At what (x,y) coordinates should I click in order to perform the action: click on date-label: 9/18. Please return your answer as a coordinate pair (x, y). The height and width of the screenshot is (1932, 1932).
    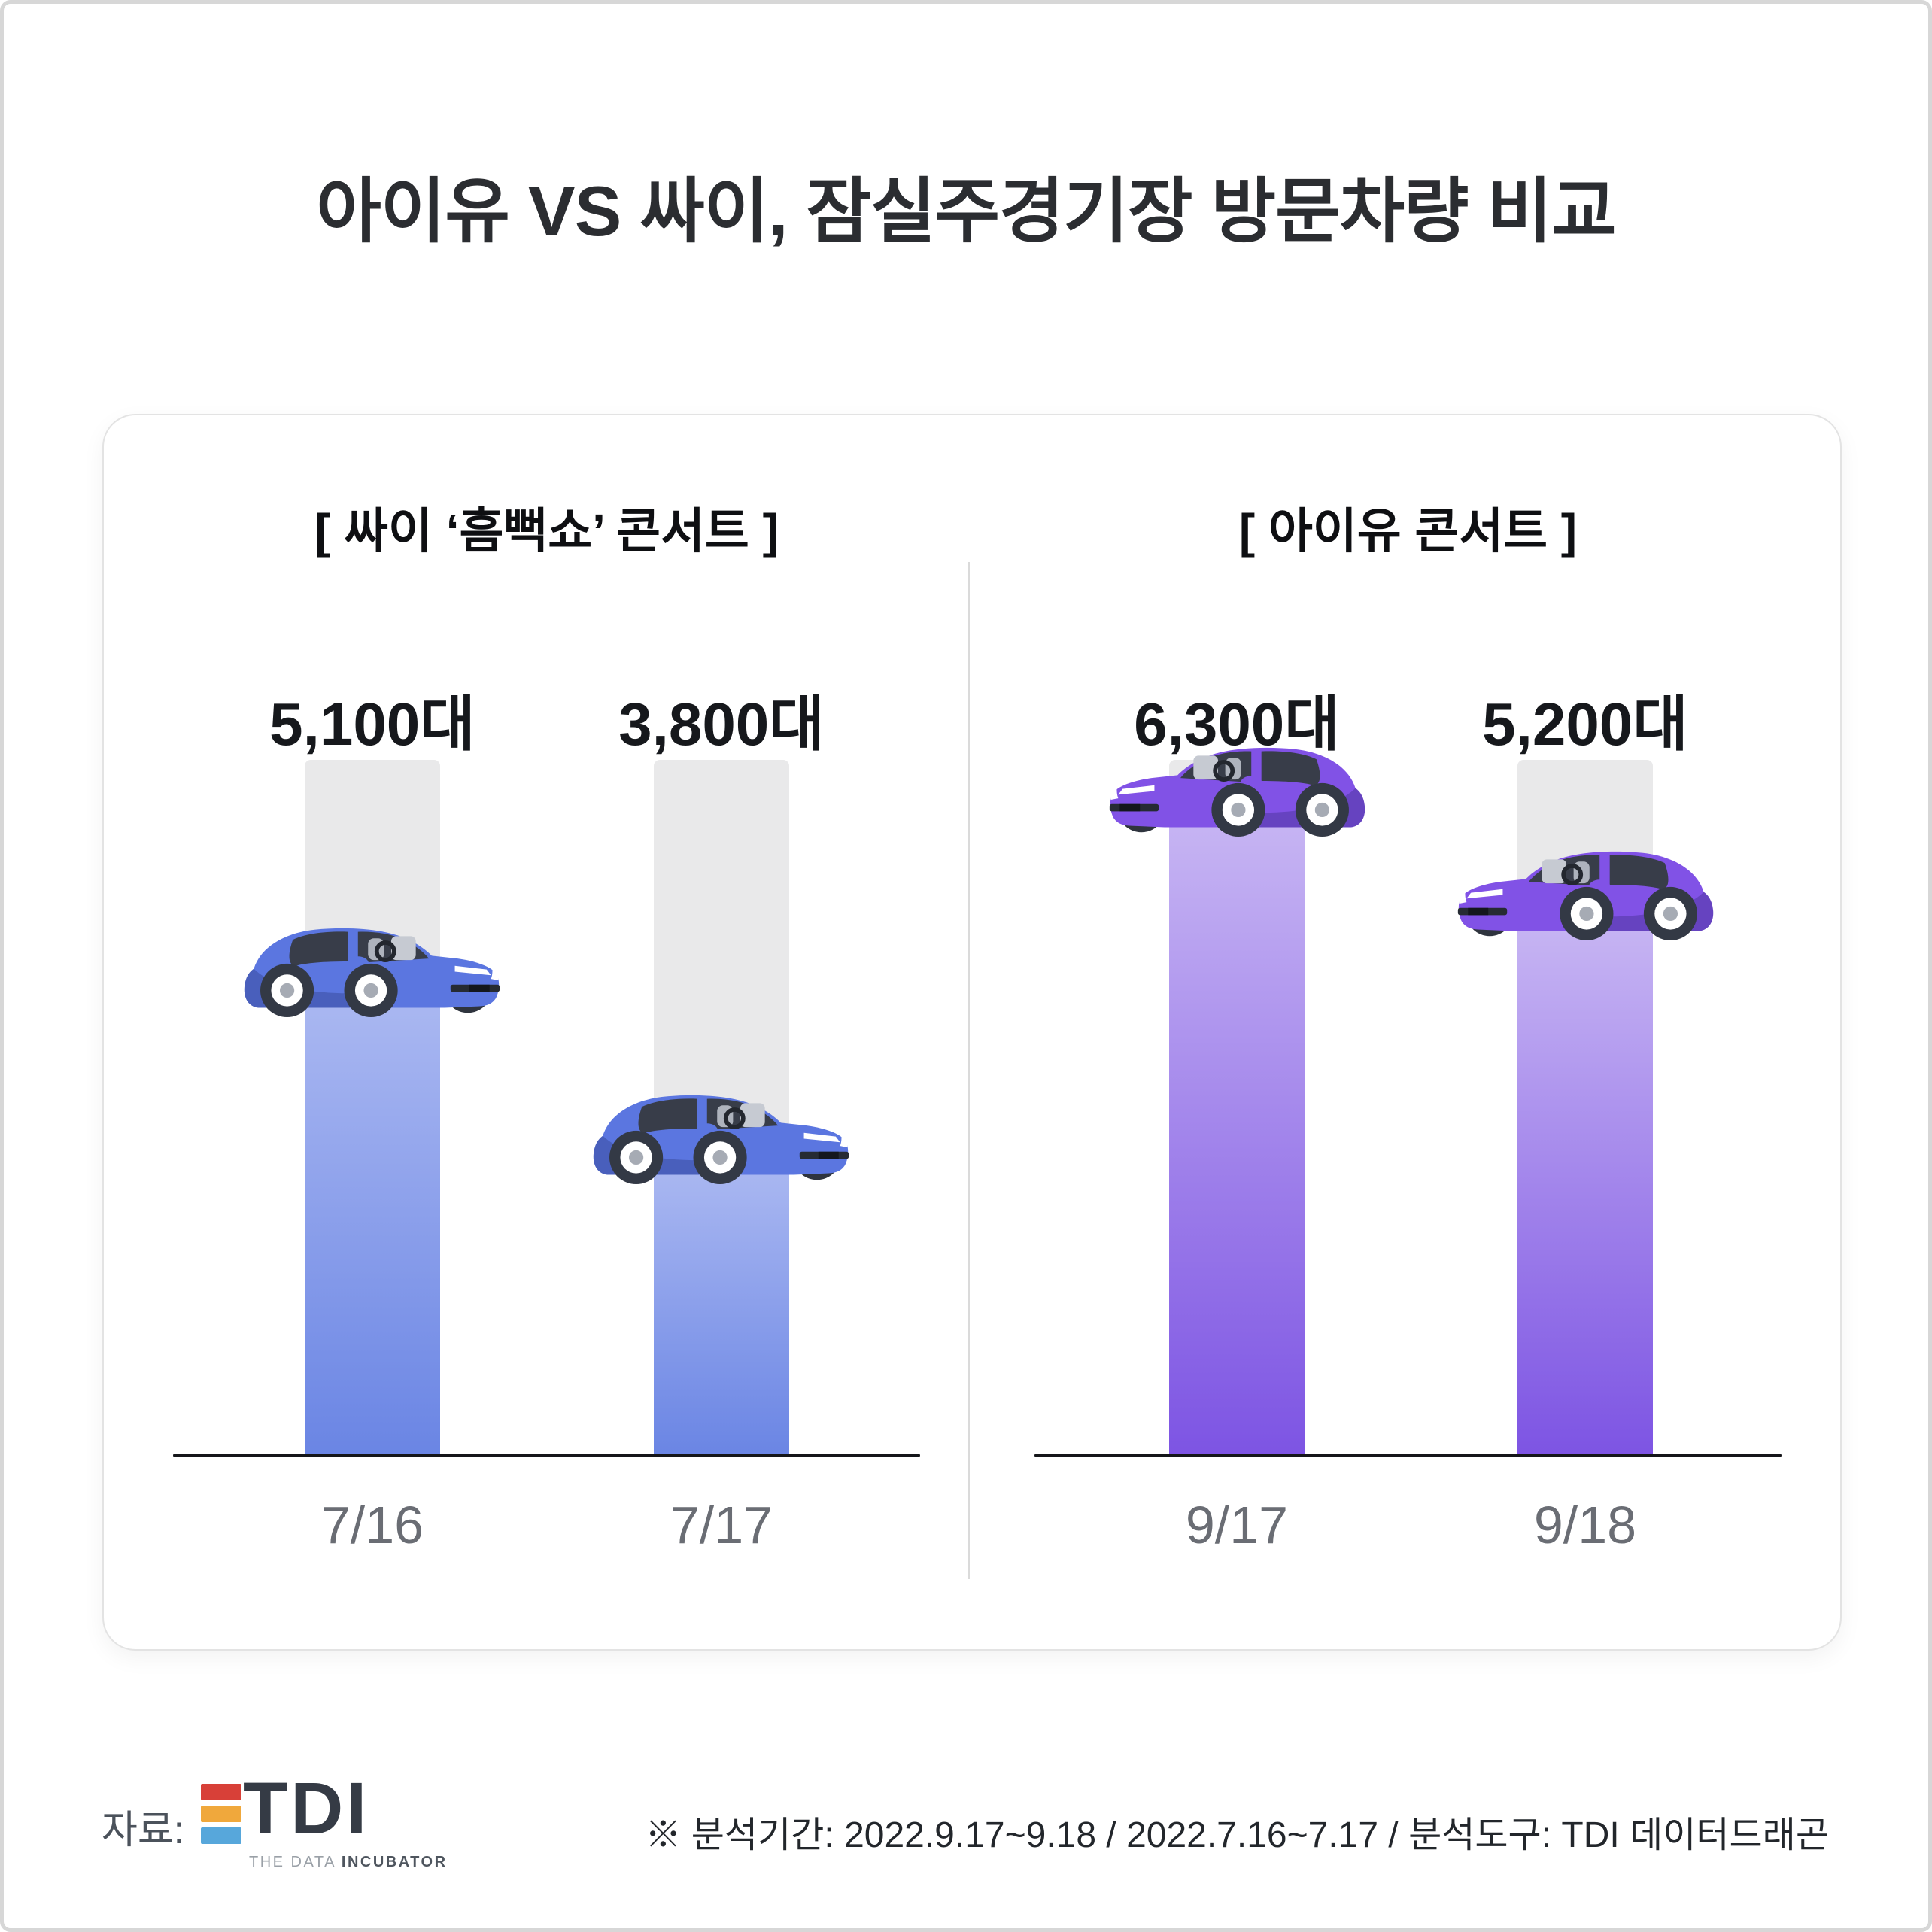
    Looking at the image, I should click on (1585, 1525).